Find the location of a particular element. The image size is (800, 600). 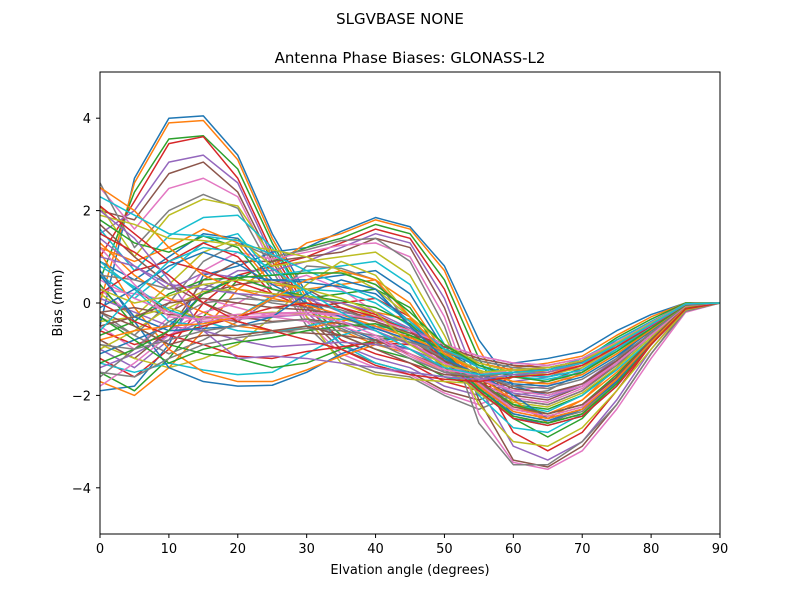

series-line-s69 is located at coordinates (410, 326).